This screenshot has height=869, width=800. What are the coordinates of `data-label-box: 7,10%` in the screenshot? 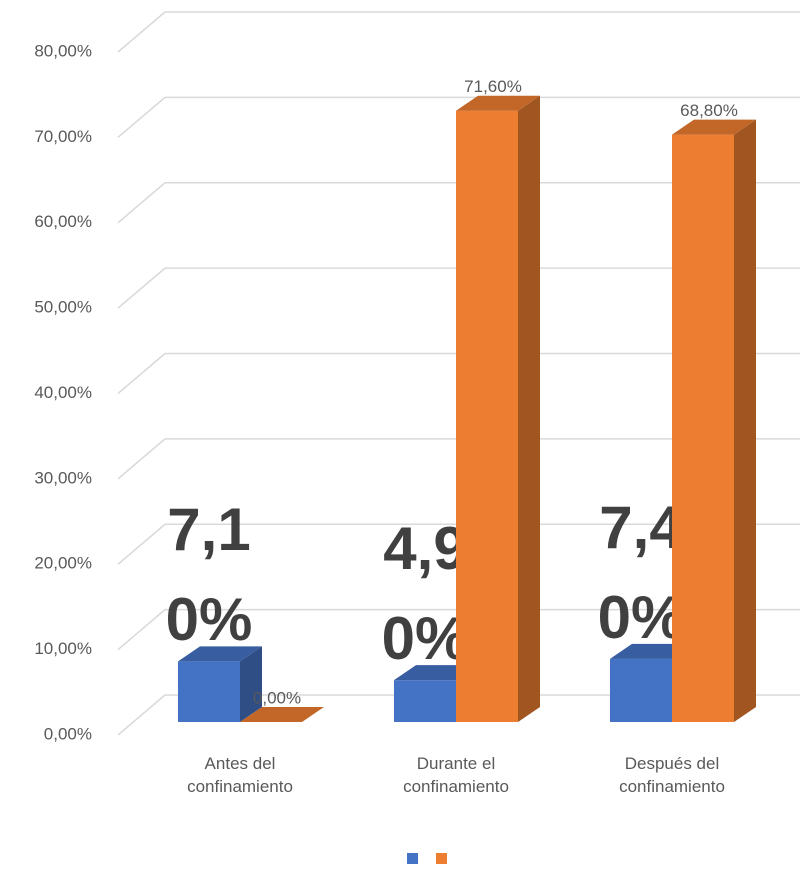 It's located at (209, 575).